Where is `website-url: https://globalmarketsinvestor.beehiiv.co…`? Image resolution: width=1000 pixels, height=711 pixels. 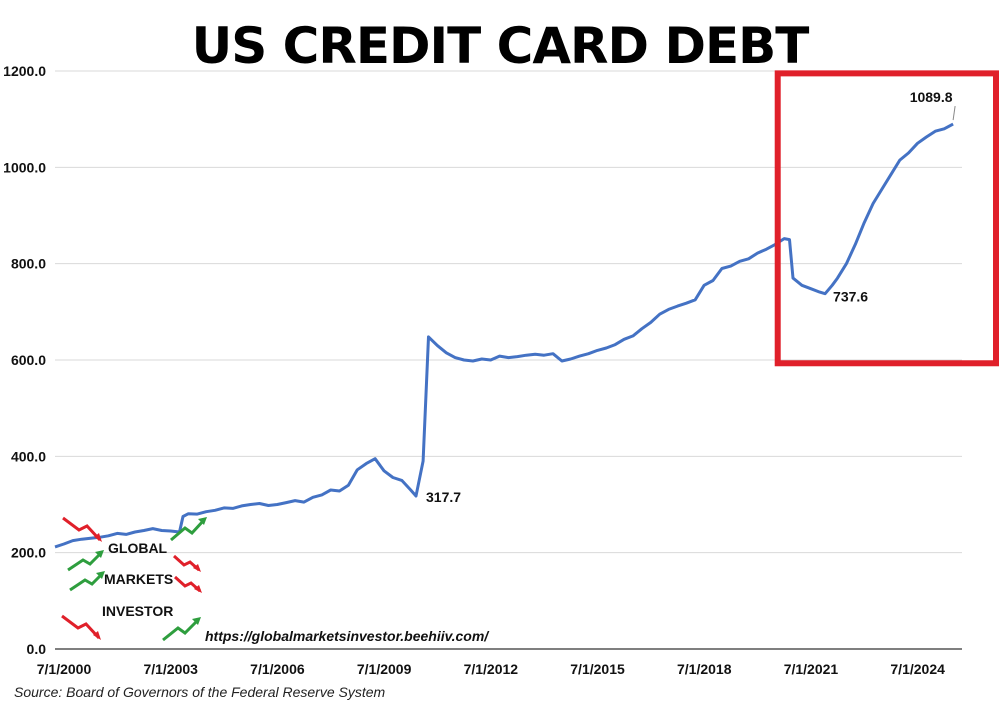
website-url: https://globalmarketsinvestor.beehiiv.co… is located at coordinates (347, 636).